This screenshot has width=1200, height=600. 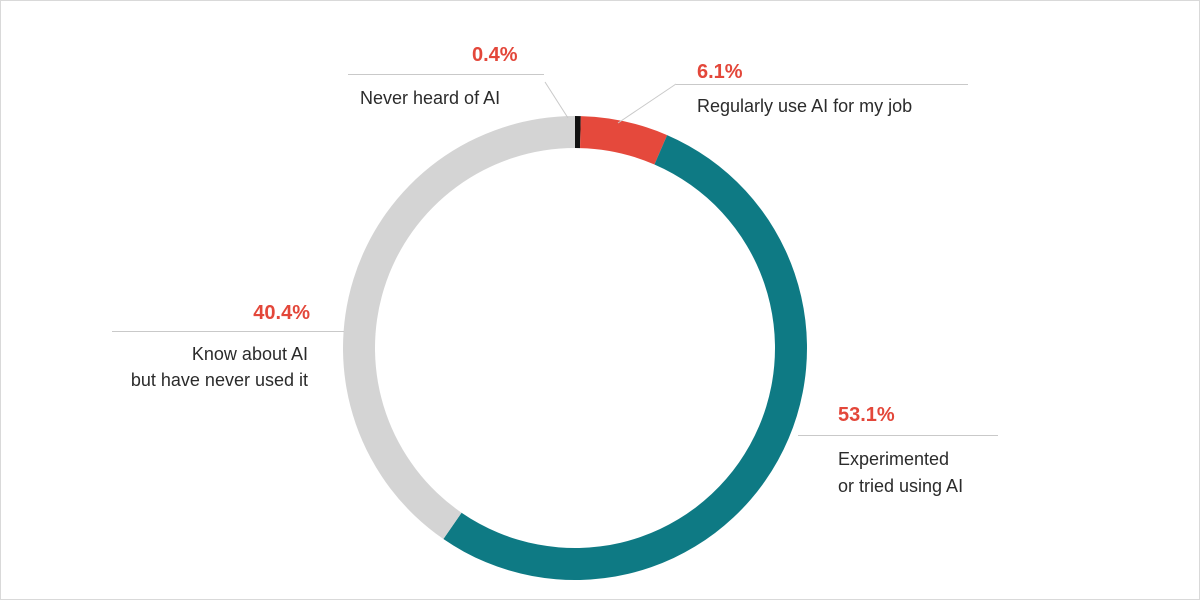 I want to click on slice-value-experimented: 53.1%, so click(x=866, y=415).